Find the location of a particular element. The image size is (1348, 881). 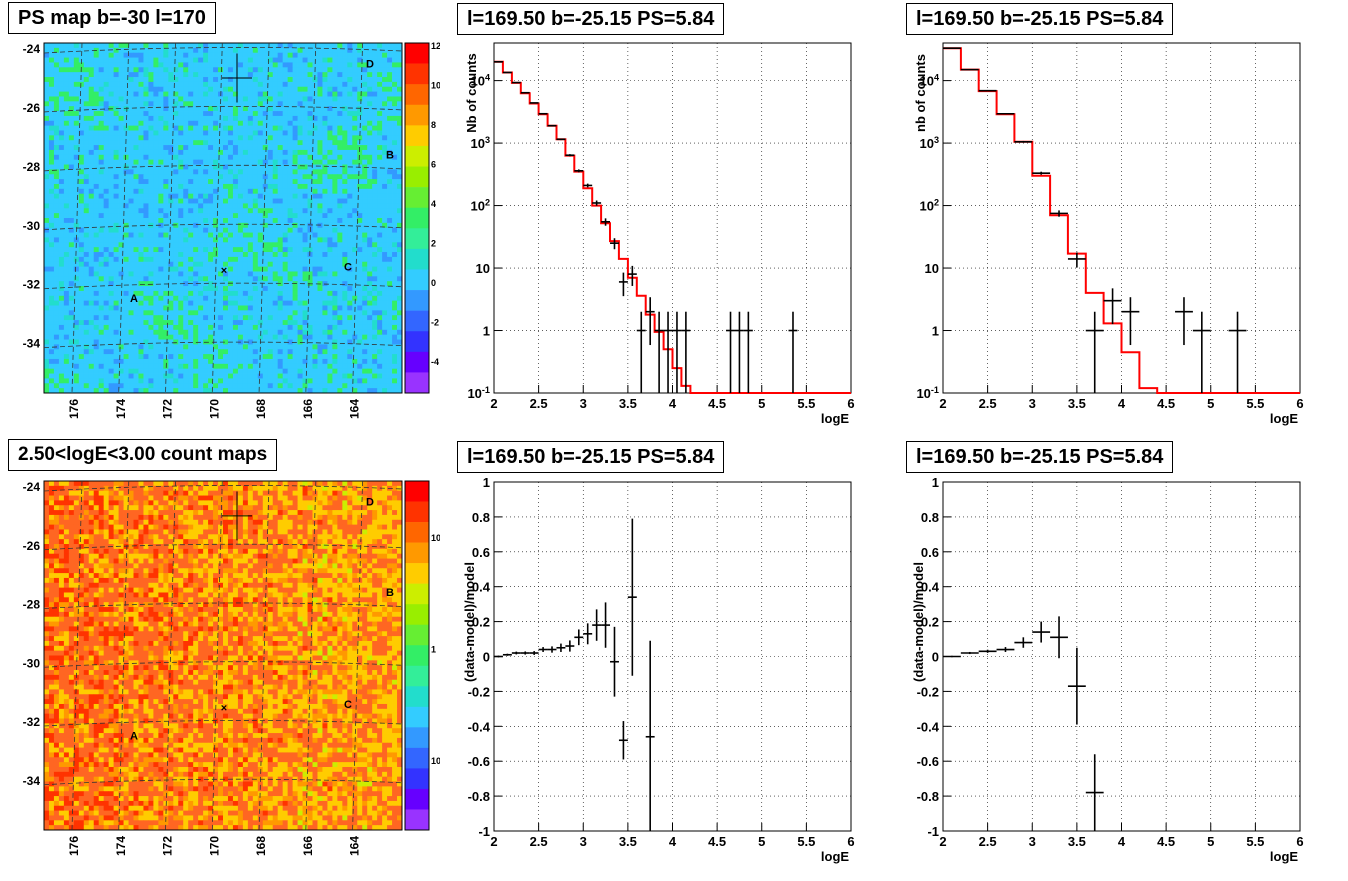

colorbar-tick: -2 is located at coordinates (435, 323).